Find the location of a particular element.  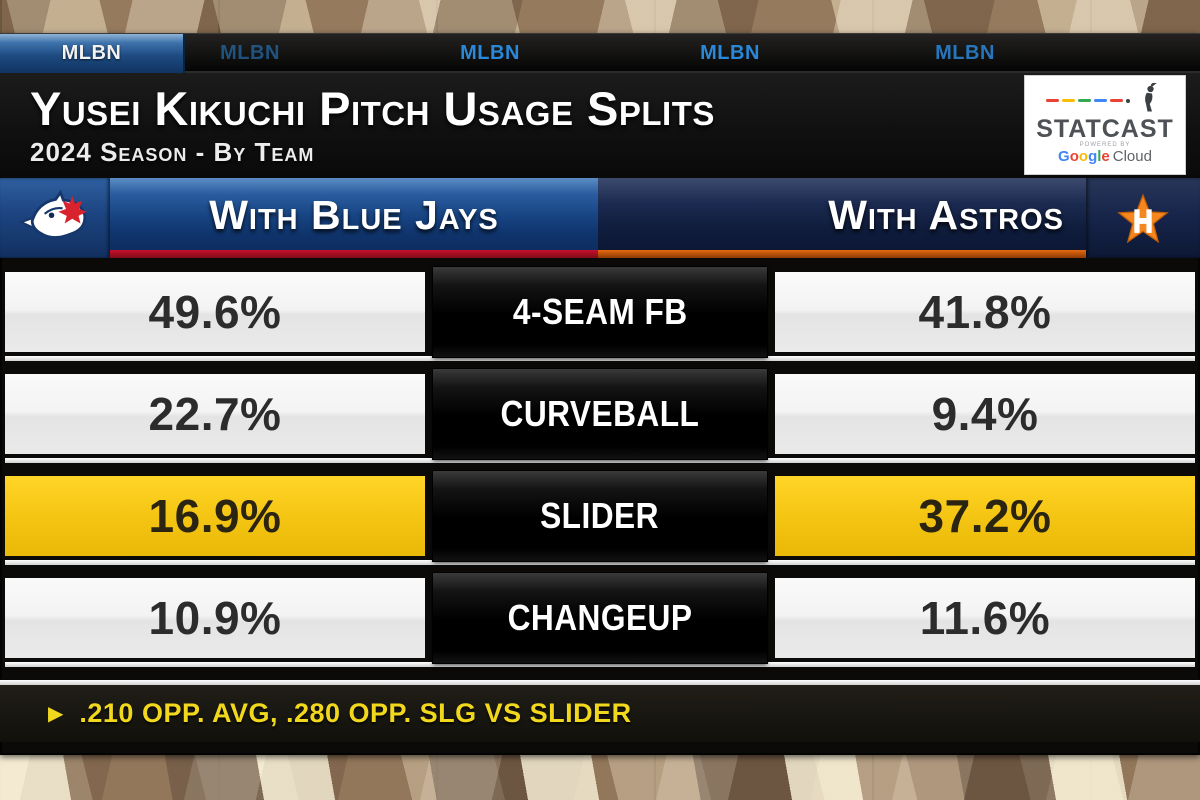

blue-jays-value: 16.9% is located at coordinates (215, 516).